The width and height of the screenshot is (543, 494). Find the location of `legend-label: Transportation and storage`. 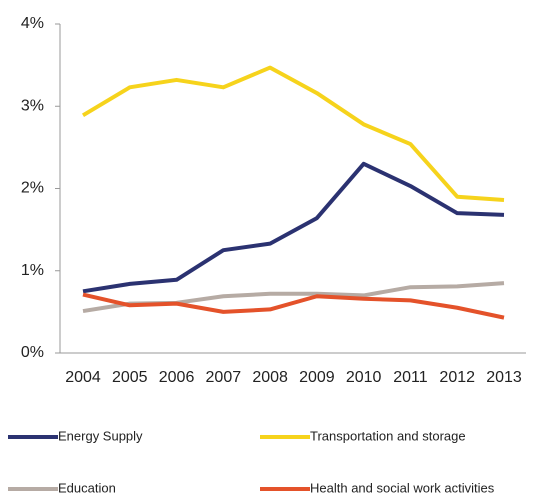

legend-label: Transportation and storage is located at coordinates (388, 435).